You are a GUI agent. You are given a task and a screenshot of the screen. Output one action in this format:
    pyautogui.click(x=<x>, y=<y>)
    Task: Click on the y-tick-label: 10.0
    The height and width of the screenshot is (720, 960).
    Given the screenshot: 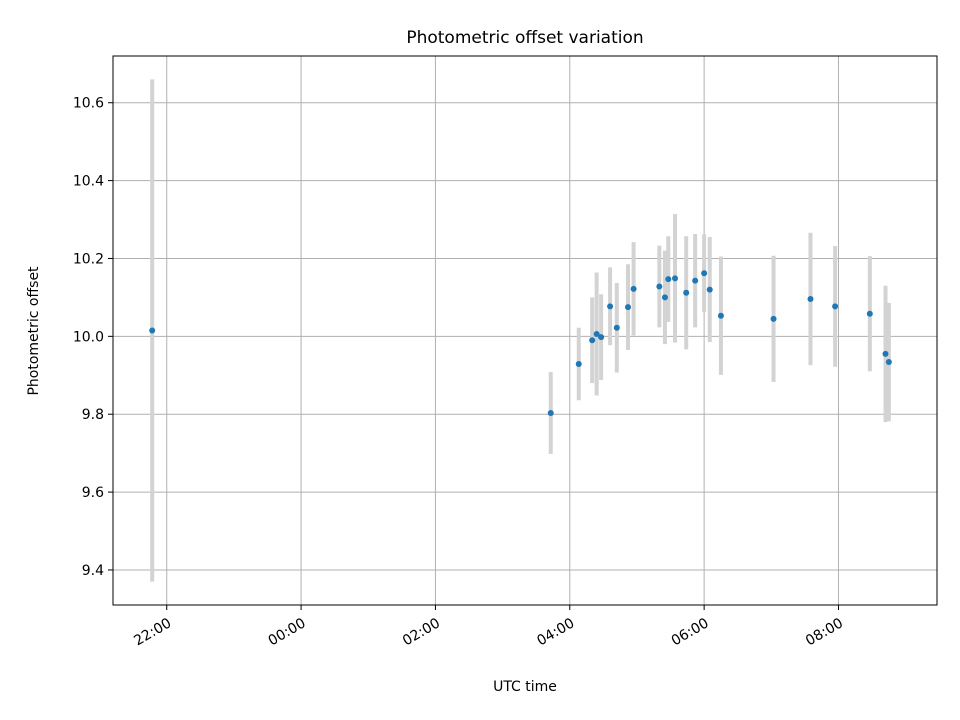 What is the action you would take?
    pyautogui.click(x=88, y=337)
    